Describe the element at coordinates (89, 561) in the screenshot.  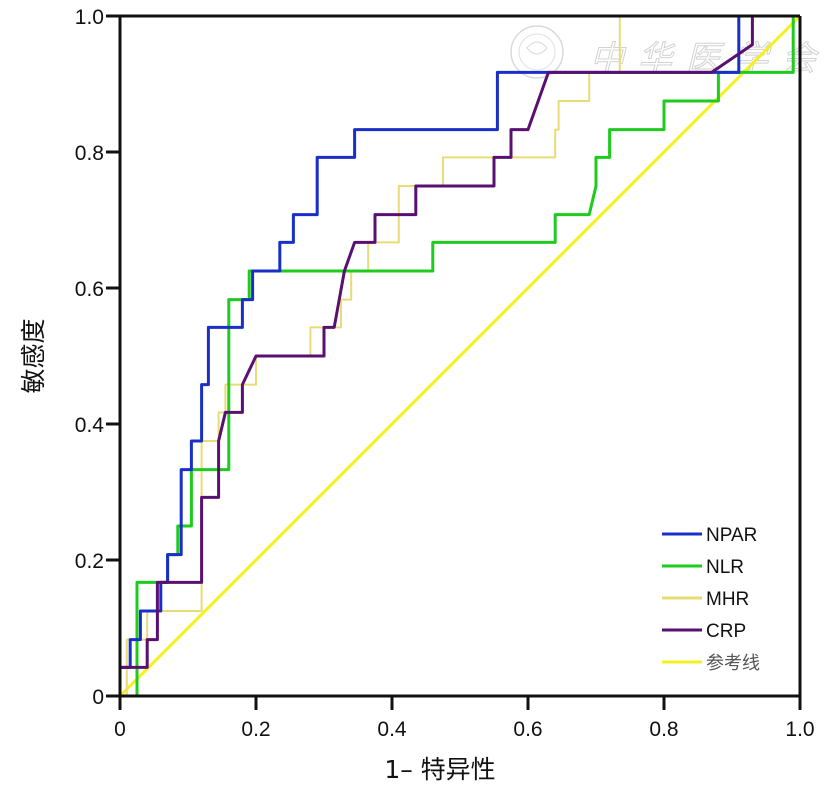
I see `y-tick-label: 0.2` at that location.